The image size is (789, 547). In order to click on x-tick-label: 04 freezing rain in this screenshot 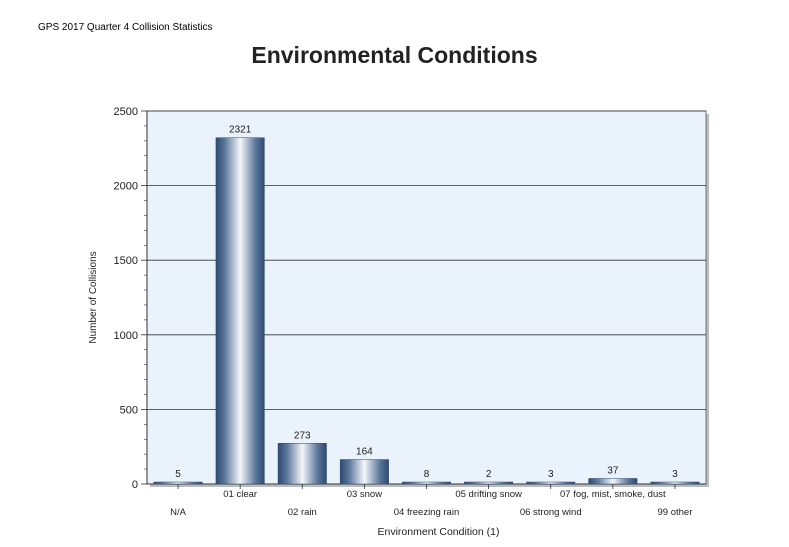, I will do `click(426, 512)`.